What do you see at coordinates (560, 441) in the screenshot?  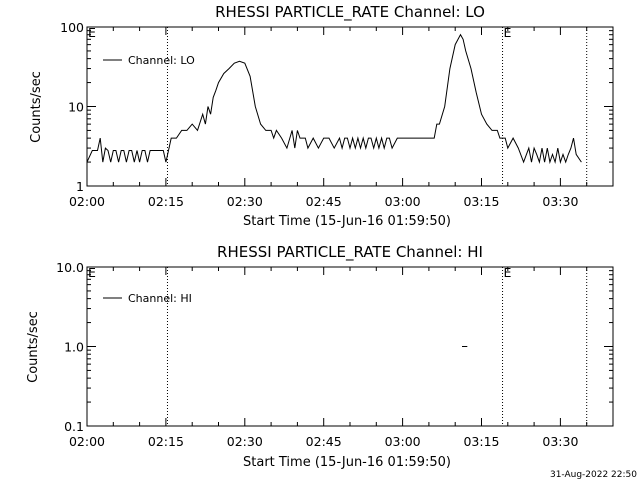 I see `hi-x-tick-label: 03:30` at bounding box center [560, 441].